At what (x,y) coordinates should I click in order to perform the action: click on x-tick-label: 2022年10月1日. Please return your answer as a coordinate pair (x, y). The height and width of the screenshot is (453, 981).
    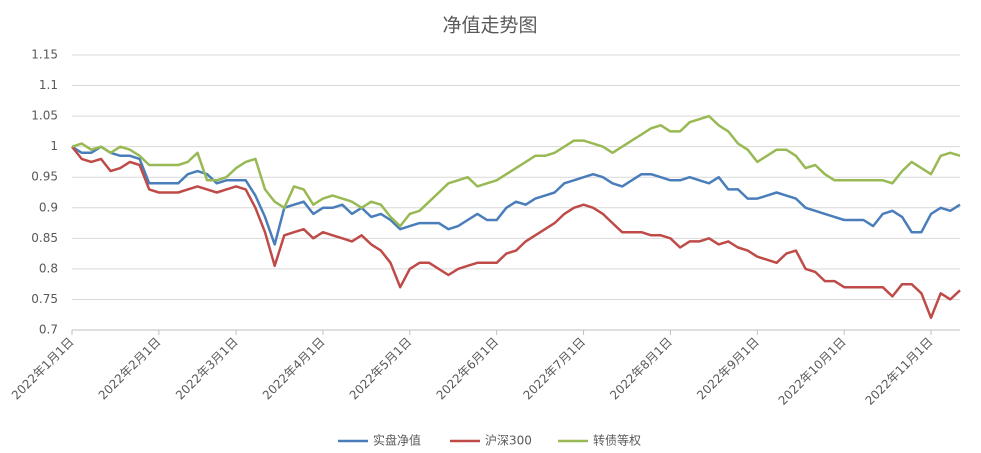
    Looking at the image, I should click on (812, 371).